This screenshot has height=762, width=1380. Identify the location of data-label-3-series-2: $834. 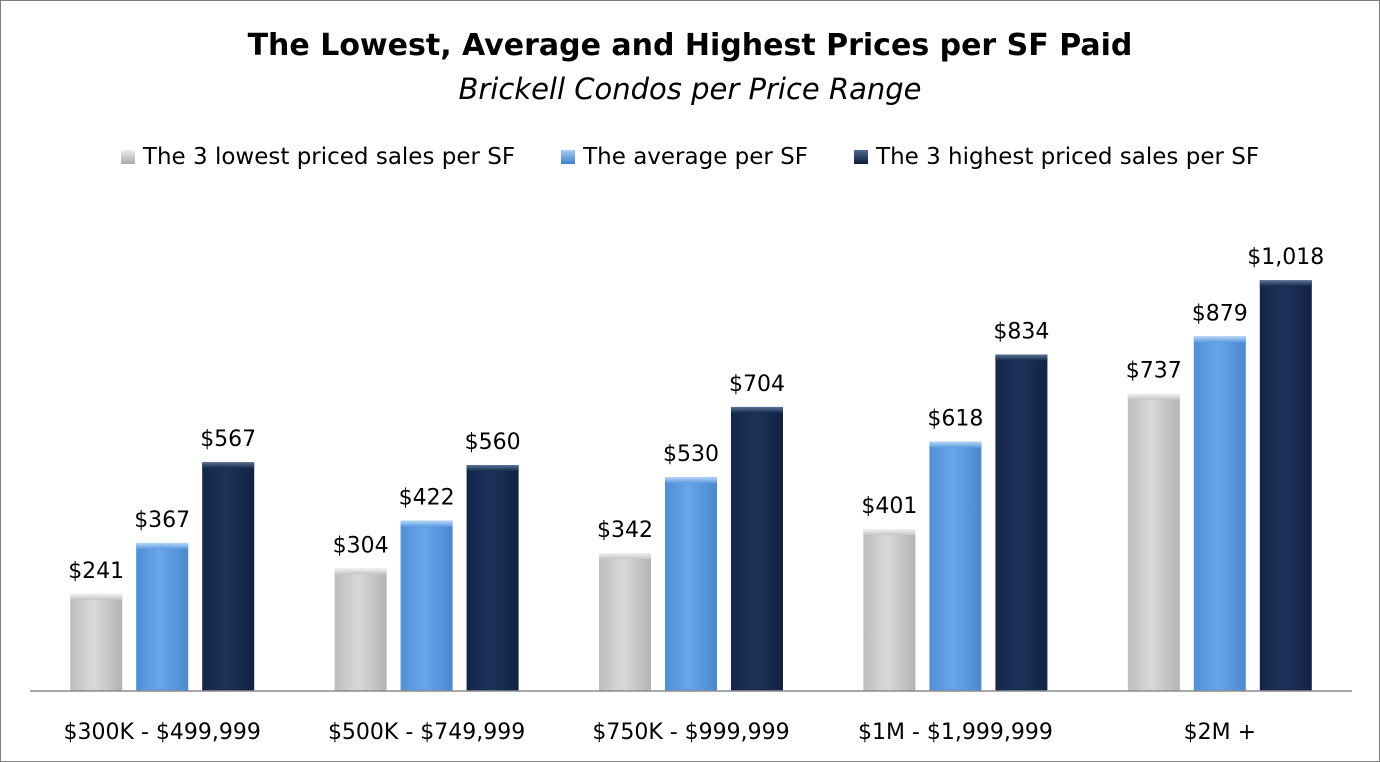
(1021, 331).